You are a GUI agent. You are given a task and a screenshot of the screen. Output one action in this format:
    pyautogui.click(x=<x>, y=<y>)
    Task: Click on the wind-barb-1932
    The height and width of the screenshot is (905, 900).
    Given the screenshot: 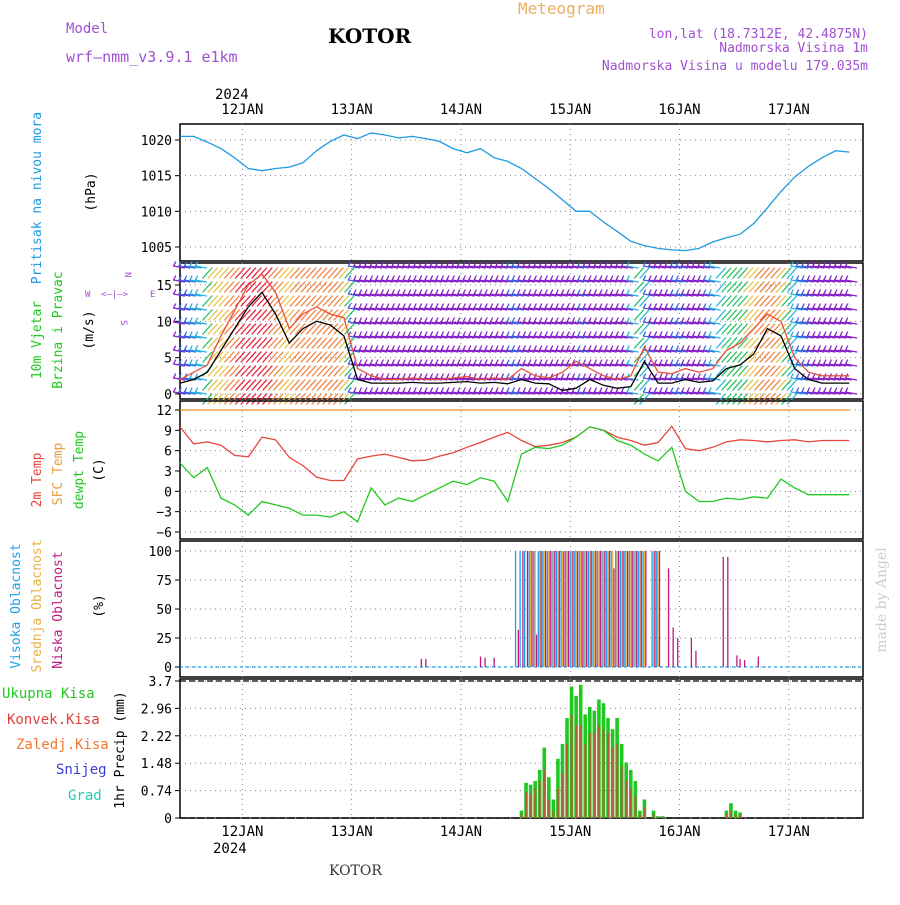 What is the action you would take?
    pyautogui.click(x=823, y=281)
    